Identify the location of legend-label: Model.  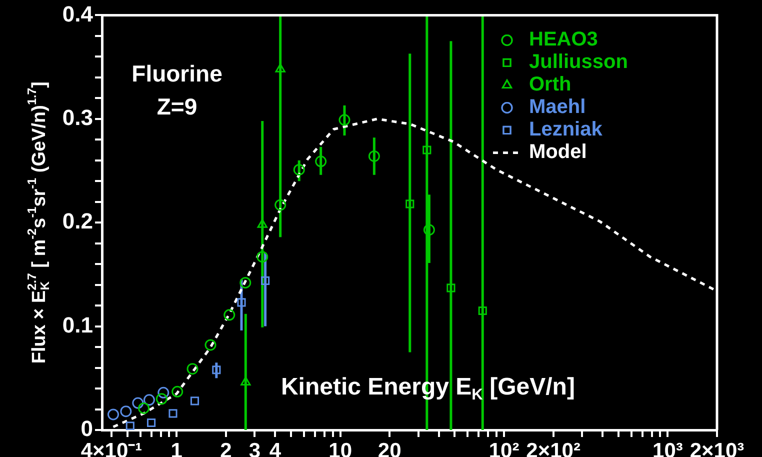
(558, 152).